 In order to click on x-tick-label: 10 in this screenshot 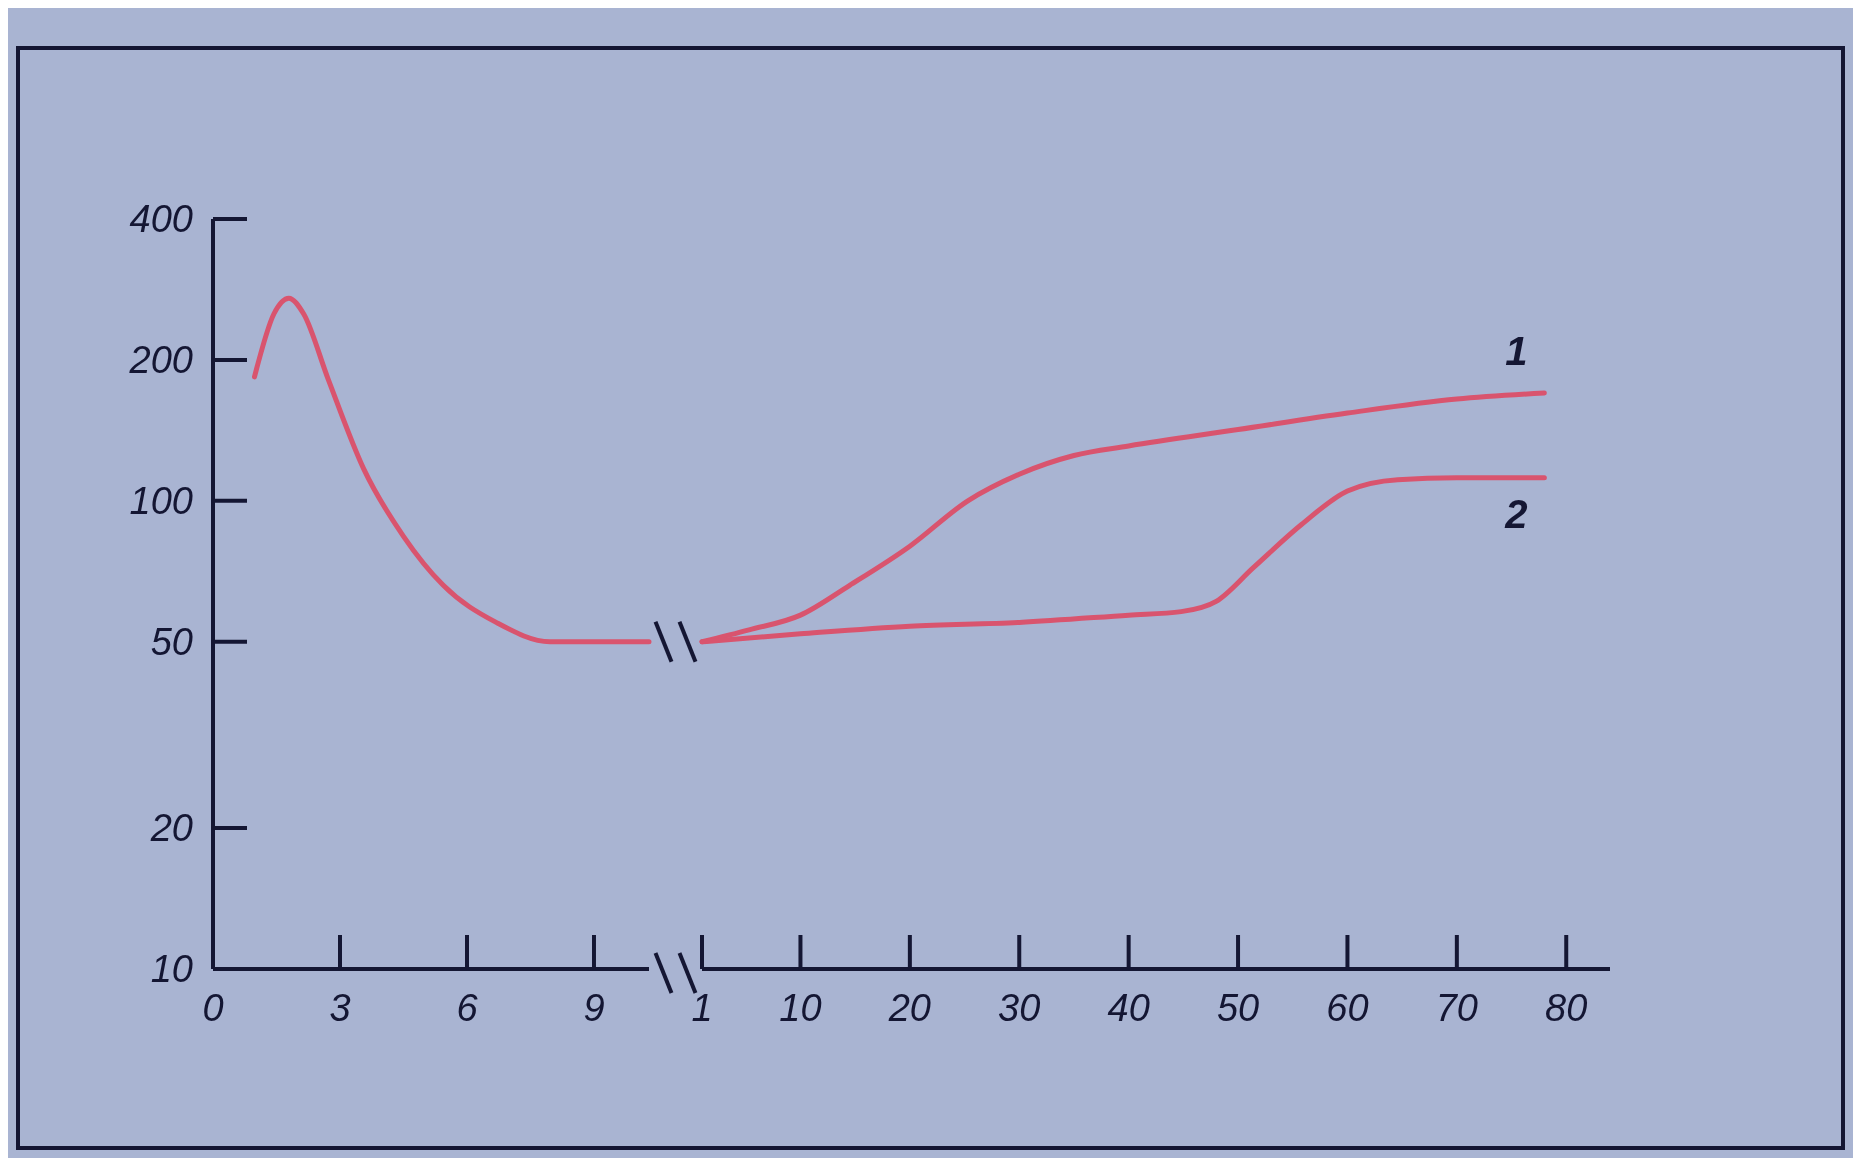, I will do `click(800, 1008)`.